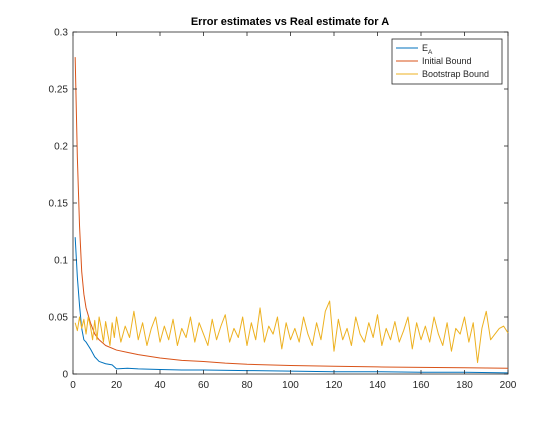  I want to click on x-tick-label: 160, so click(421, 385).